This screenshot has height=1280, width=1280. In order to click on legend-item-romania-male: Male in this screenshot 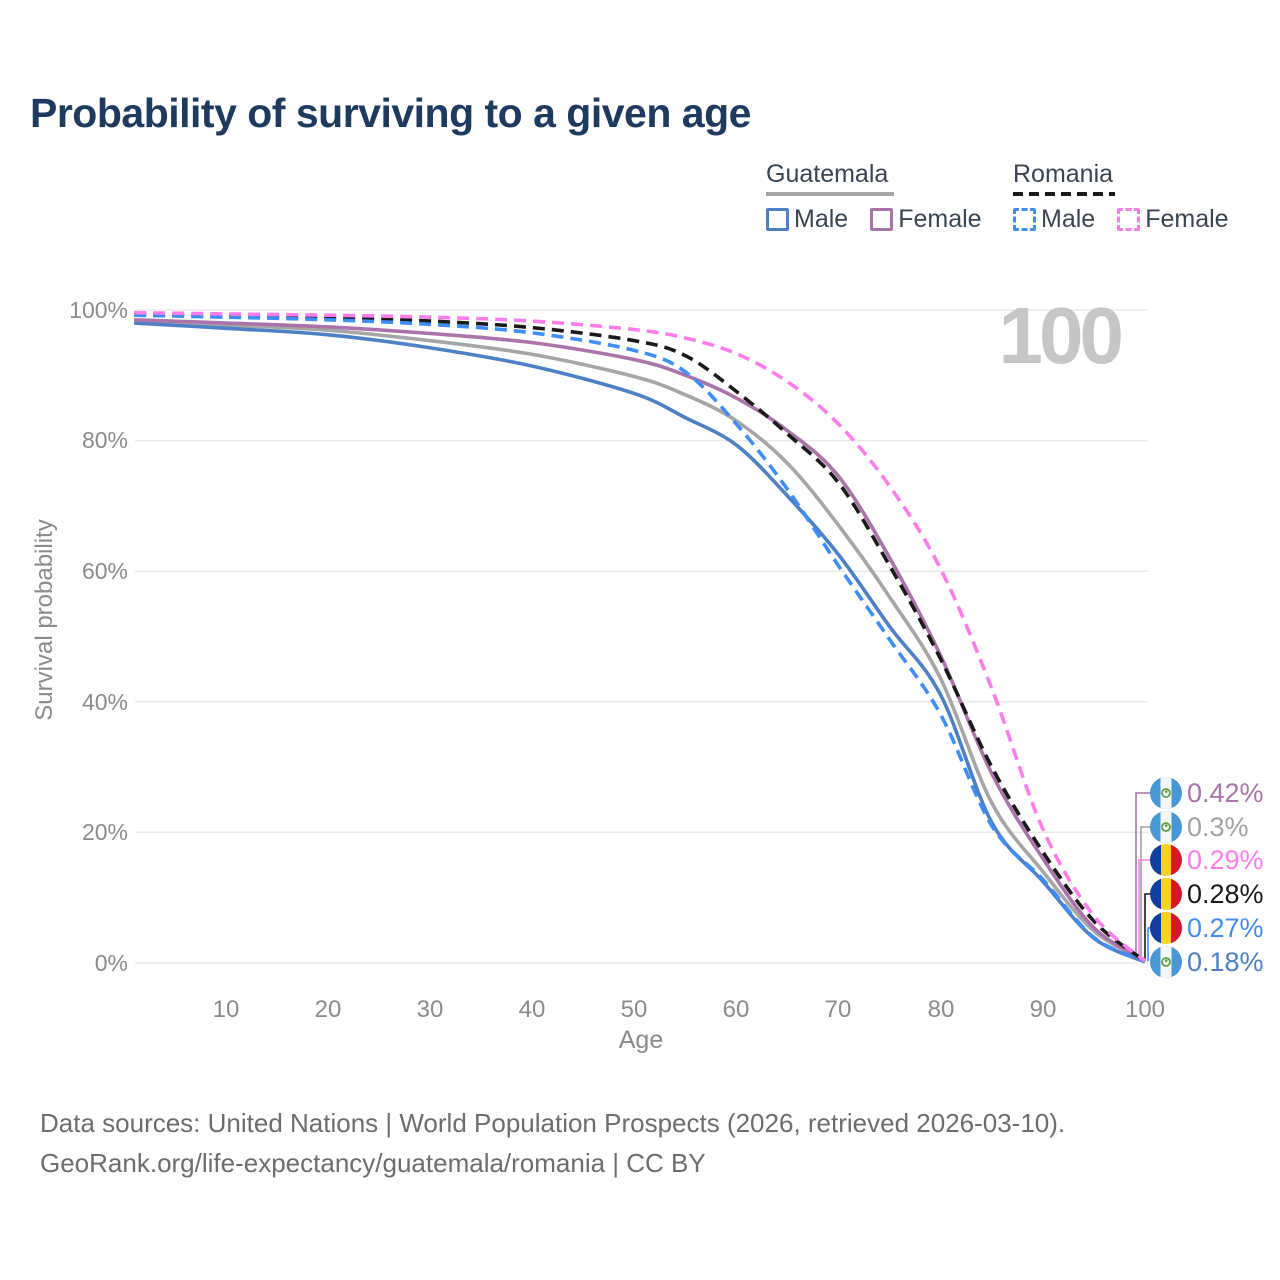, I will do `click(1054, 219)`.